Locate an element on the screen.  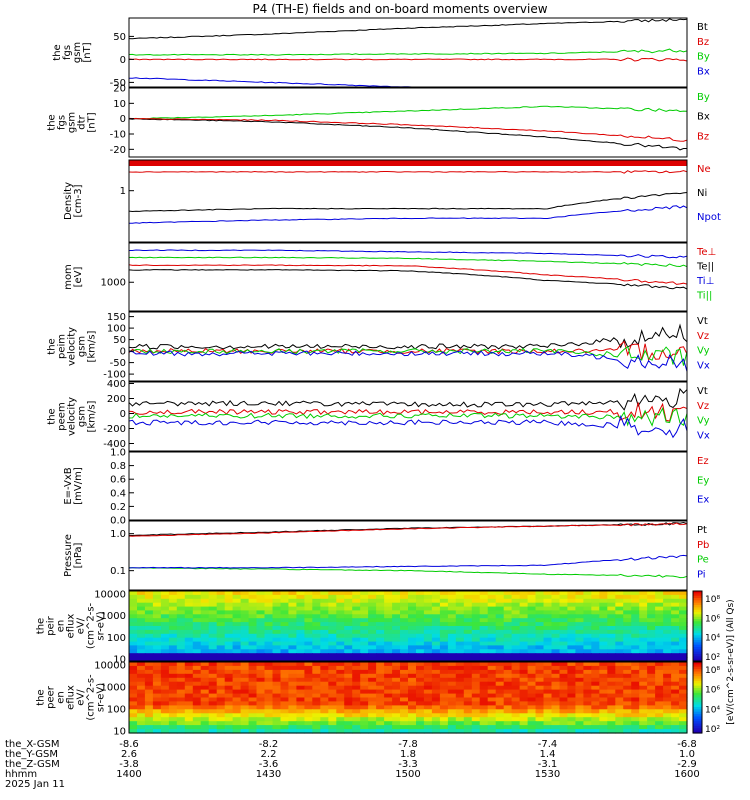
x-tick-label-1-3: 1.4 is located at coordinates (548, 754).